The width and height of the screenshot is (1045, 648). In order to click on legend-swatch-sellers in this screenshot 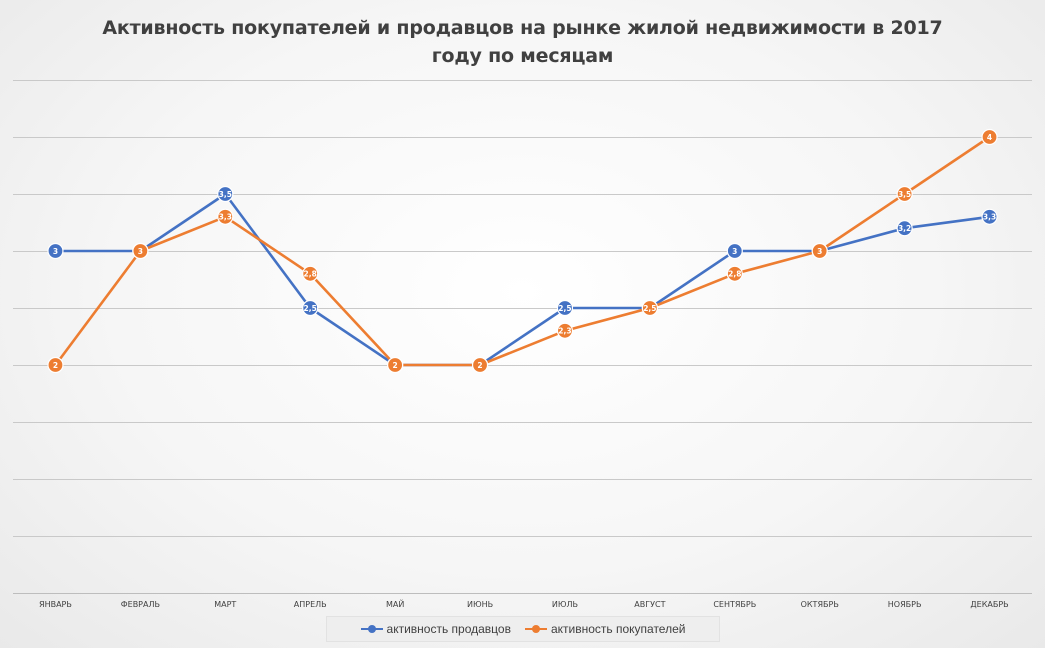, I will do `click(371, 629)`.